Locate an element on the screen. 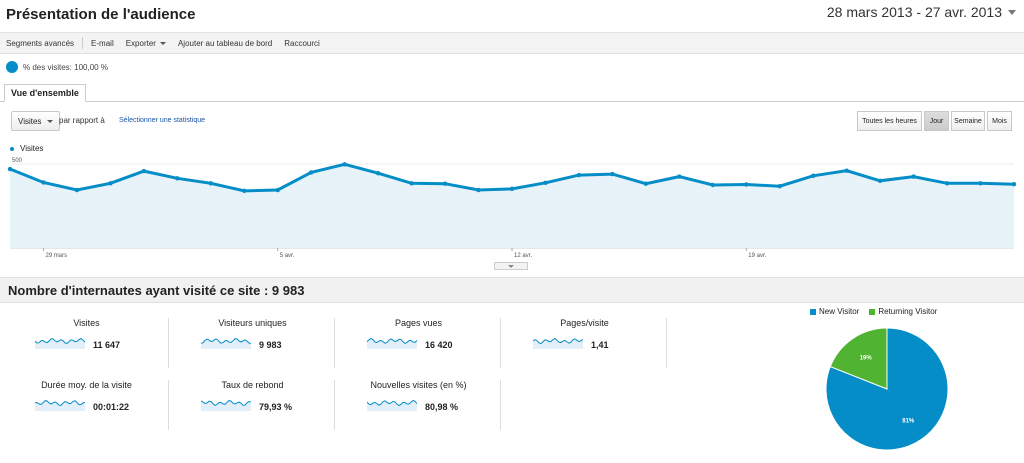 The height and width of the screenshot is (463, 1024). select-statistic-link: Sélectionner une statistique is located at coordinates (162, 120).